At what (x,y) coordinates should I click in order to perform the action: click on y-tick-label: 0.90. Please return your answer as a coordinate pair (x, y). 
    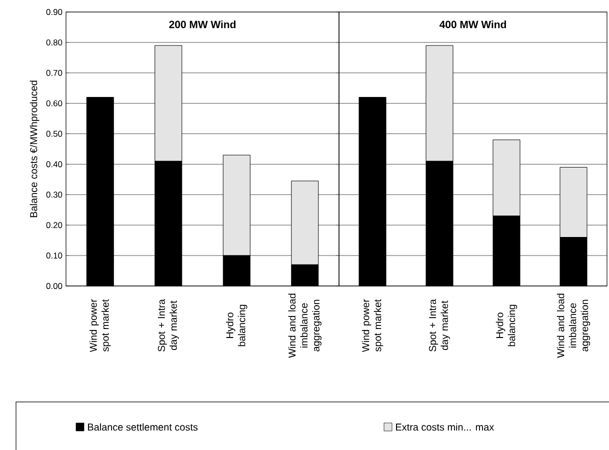
    Looking at the image, I should click on (54, 12).